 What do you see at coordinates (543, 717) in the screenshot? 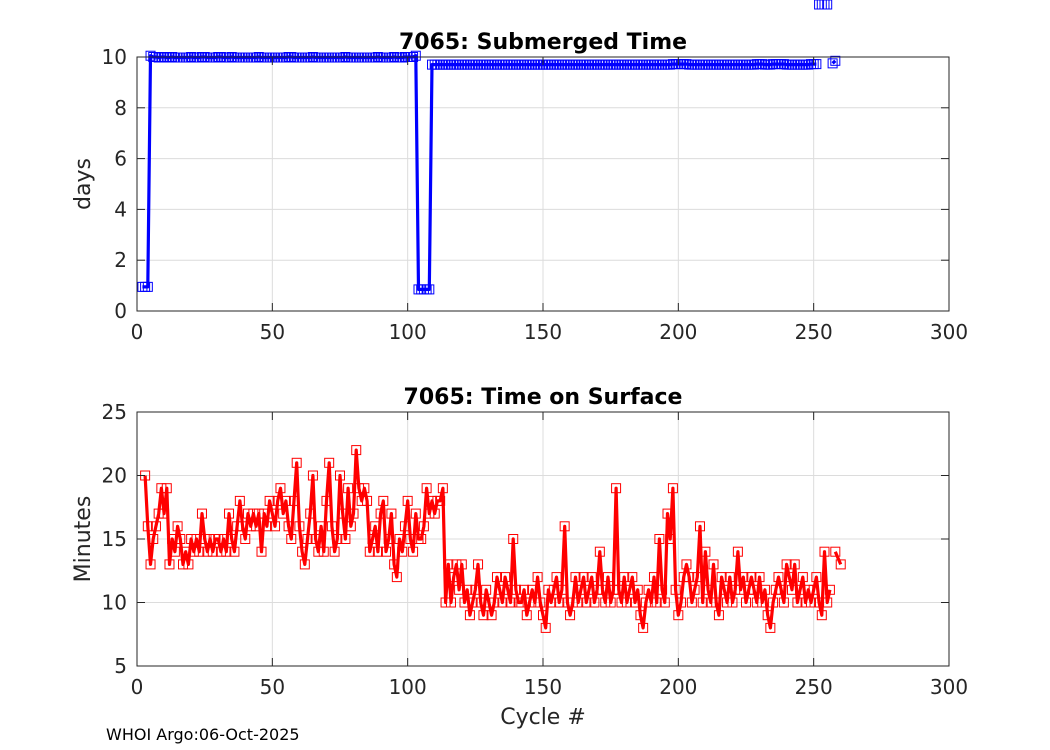
I see `x-axis-label: Cycle #` at bounding box center [543, 717].